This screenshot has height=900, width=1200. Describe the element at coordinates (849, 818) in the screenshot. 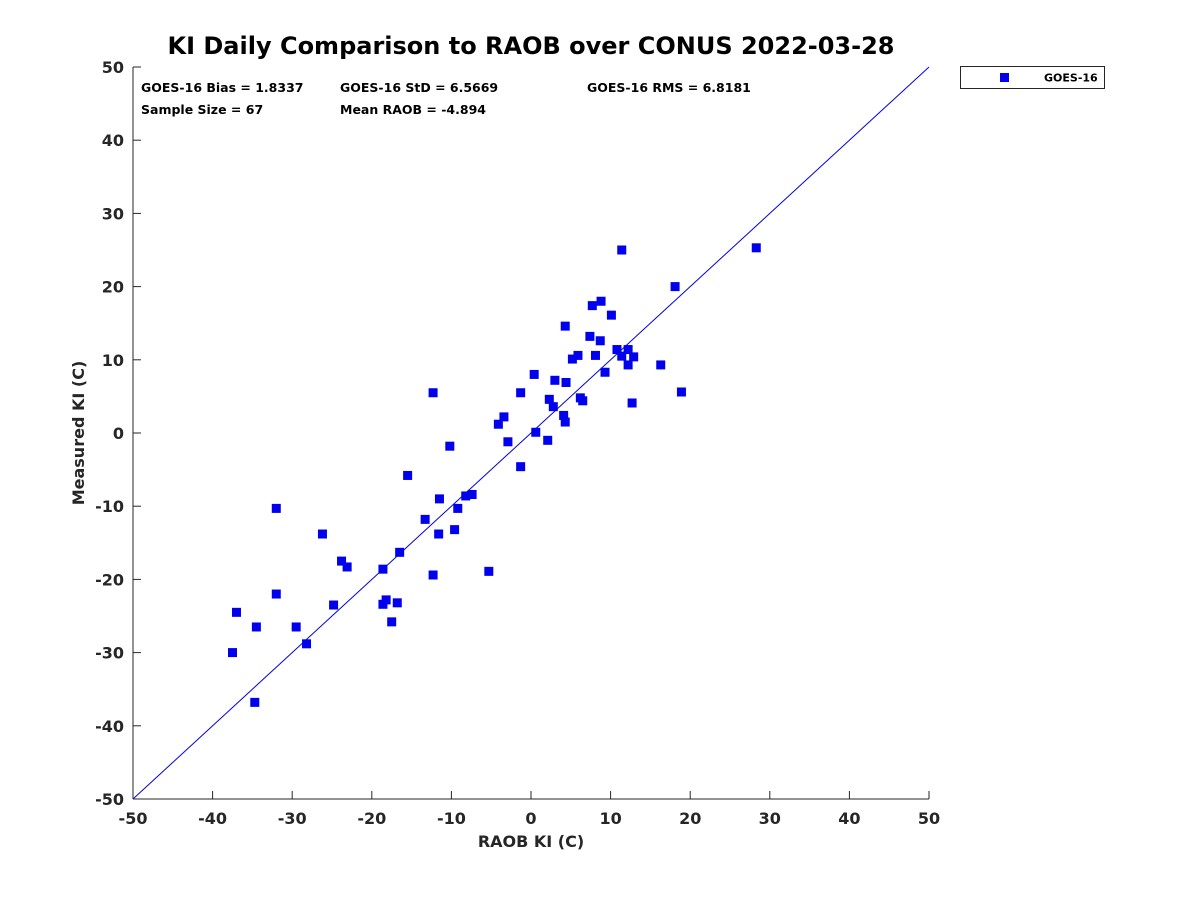

I see `x-tick-label: 40` at that location.